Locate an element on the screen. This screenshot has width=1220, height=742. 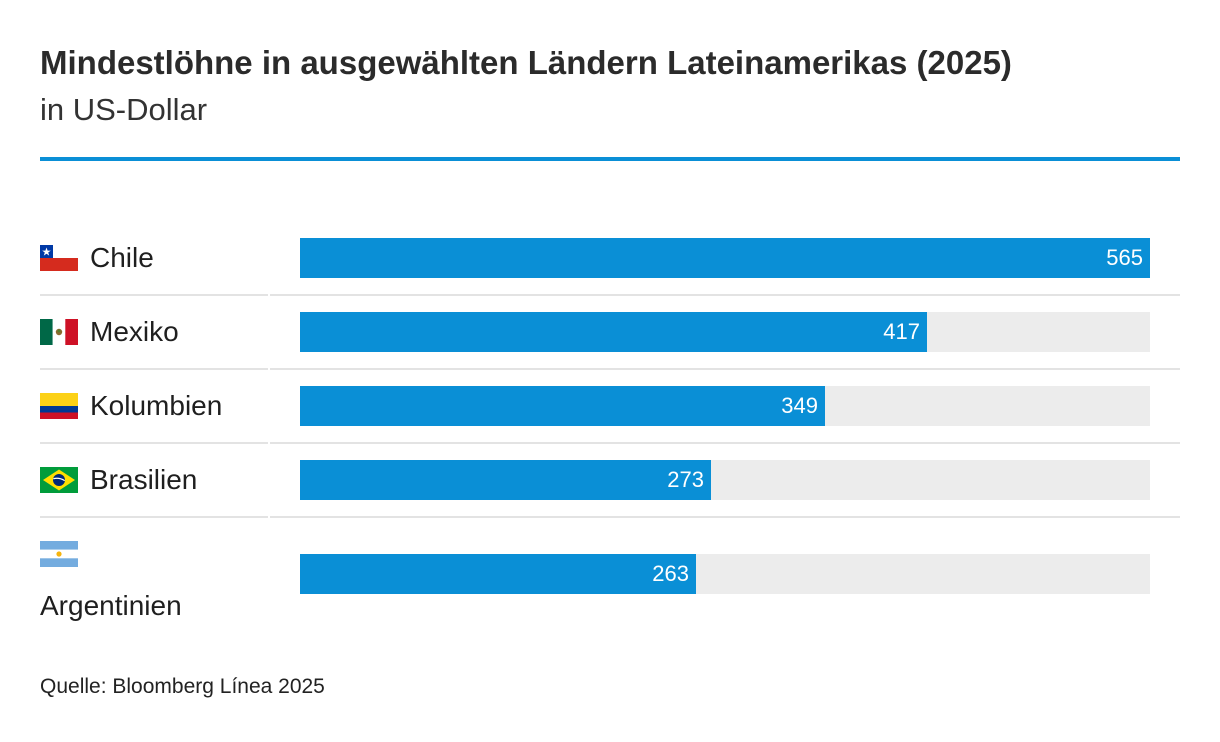
bar: 417 is located at coordinates (613, 332).